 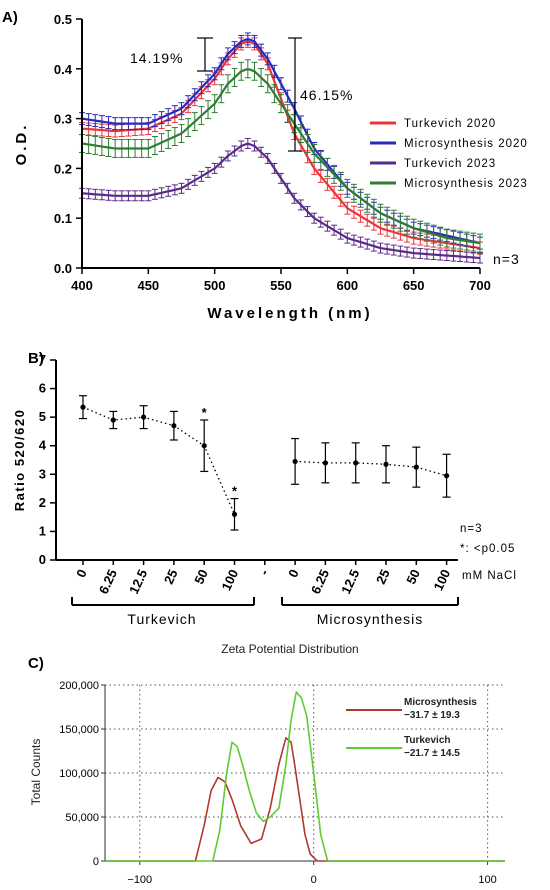 What do you see at coordinates (43, 445) in the screenshot?
I see `chart-b-ytick-label: 4` at bounding box center [43, 445].